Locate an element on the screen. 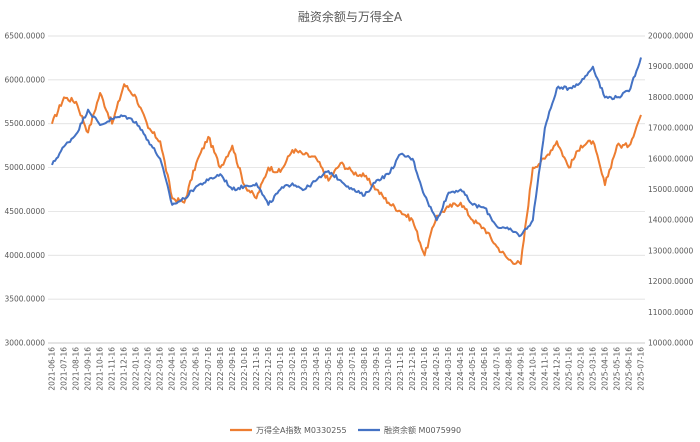 Image resolution: width=700 pixels, height=442 pixels. y-right-tick-0: 10000.0000 is located at coordinates (671, 343).